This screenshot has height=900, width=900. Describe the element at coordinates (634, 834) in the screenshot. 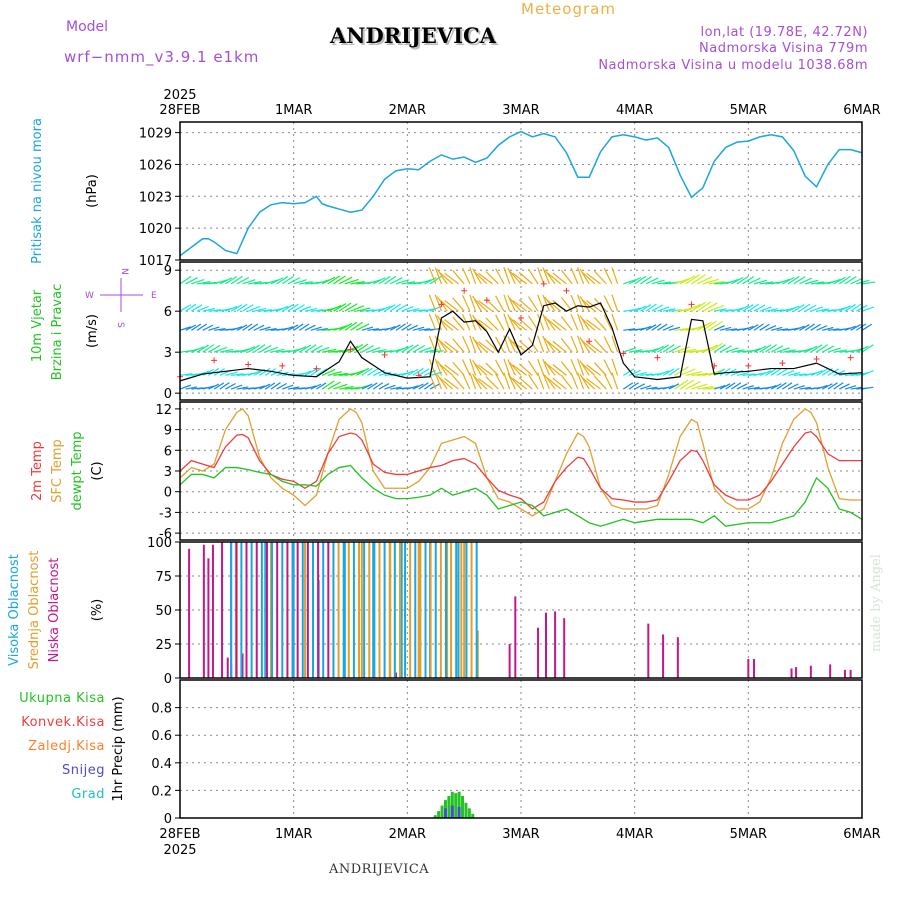

I see `x-tick-label-bottom: 4MAR` at that location.